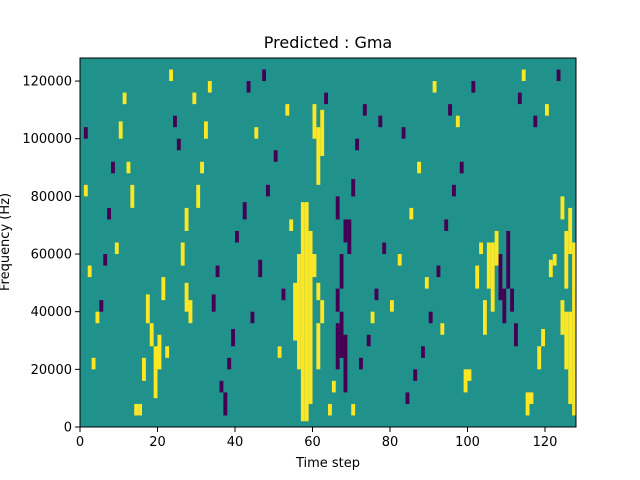 Image resolution: width=640 pixels, height=480 pixels. Describe the element at coordinates (545, 442) in the screenshot. I see `x-tick-label: 120` at that location.